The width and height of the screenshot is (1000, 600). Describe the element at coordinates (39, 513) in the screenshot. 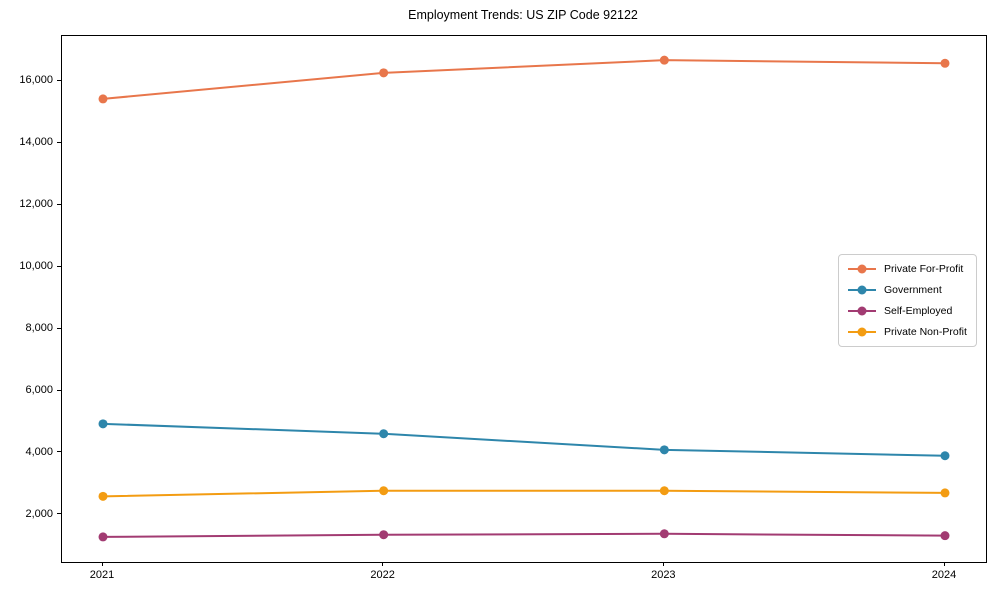

I see `y-axis-tick-label: 2,000` at that location.